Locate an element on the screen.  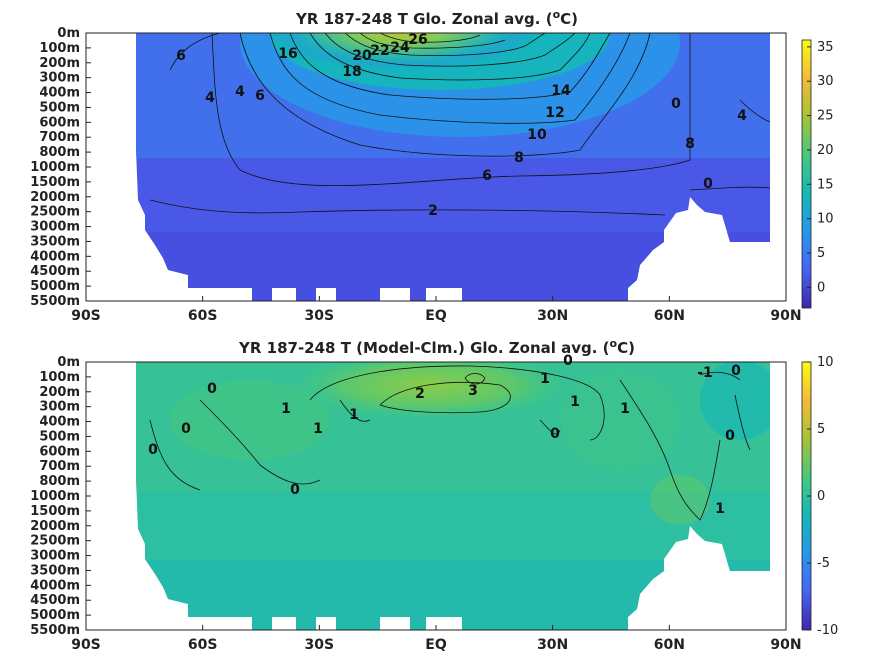
bottom-colorbar: 10 5 0 -5 -10 is located at coordinates (819, 496).